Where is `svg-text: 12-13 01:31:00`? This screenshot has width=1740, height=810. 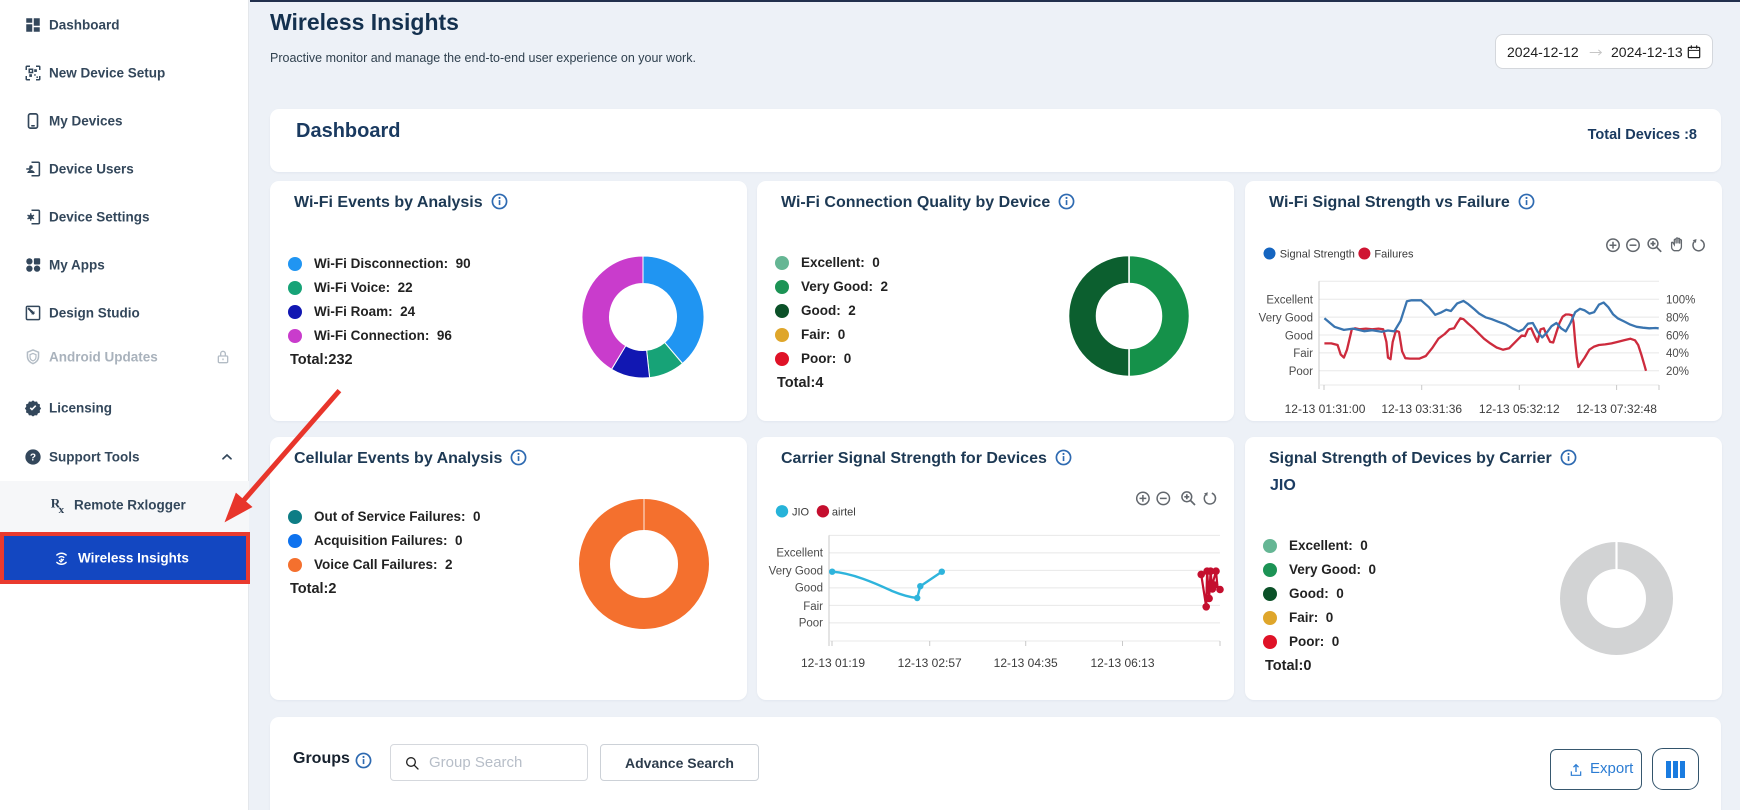 svg-text: 12-13 01:31:00 is located at coordinates (1325, 409).